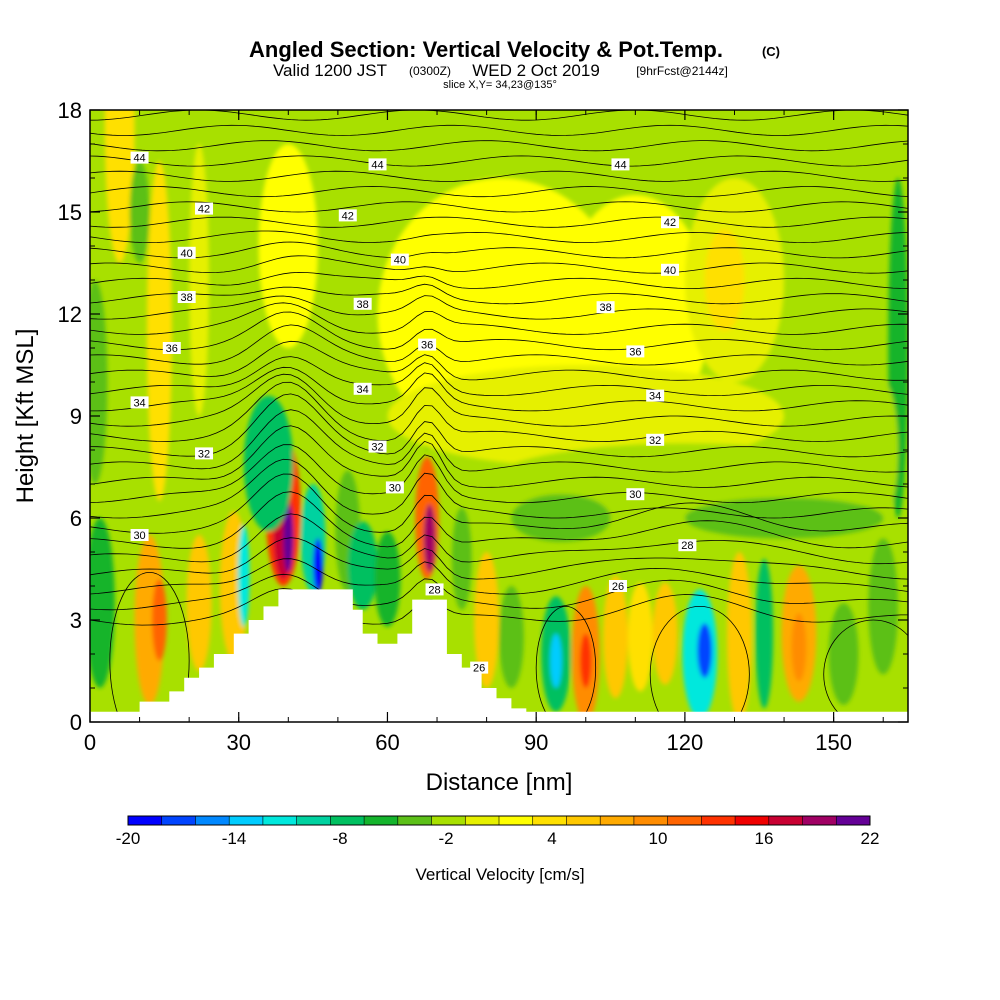 The height and width of the screenshot is (1000, 1000). I want to click on contour-label: 36, so click(635, 352).